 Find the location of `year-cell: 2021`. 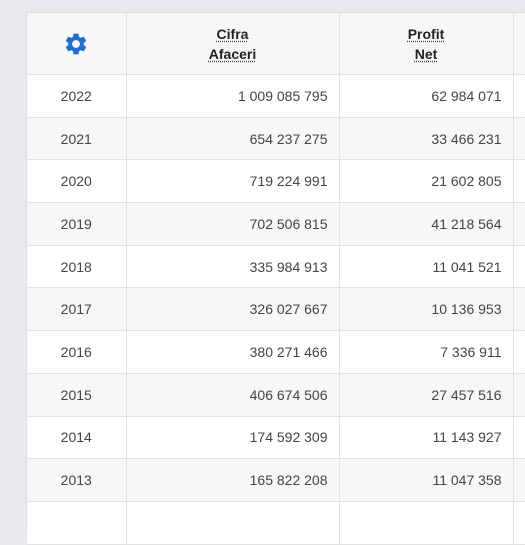

year-cell: 2021 is located at coordinates (77, 139).